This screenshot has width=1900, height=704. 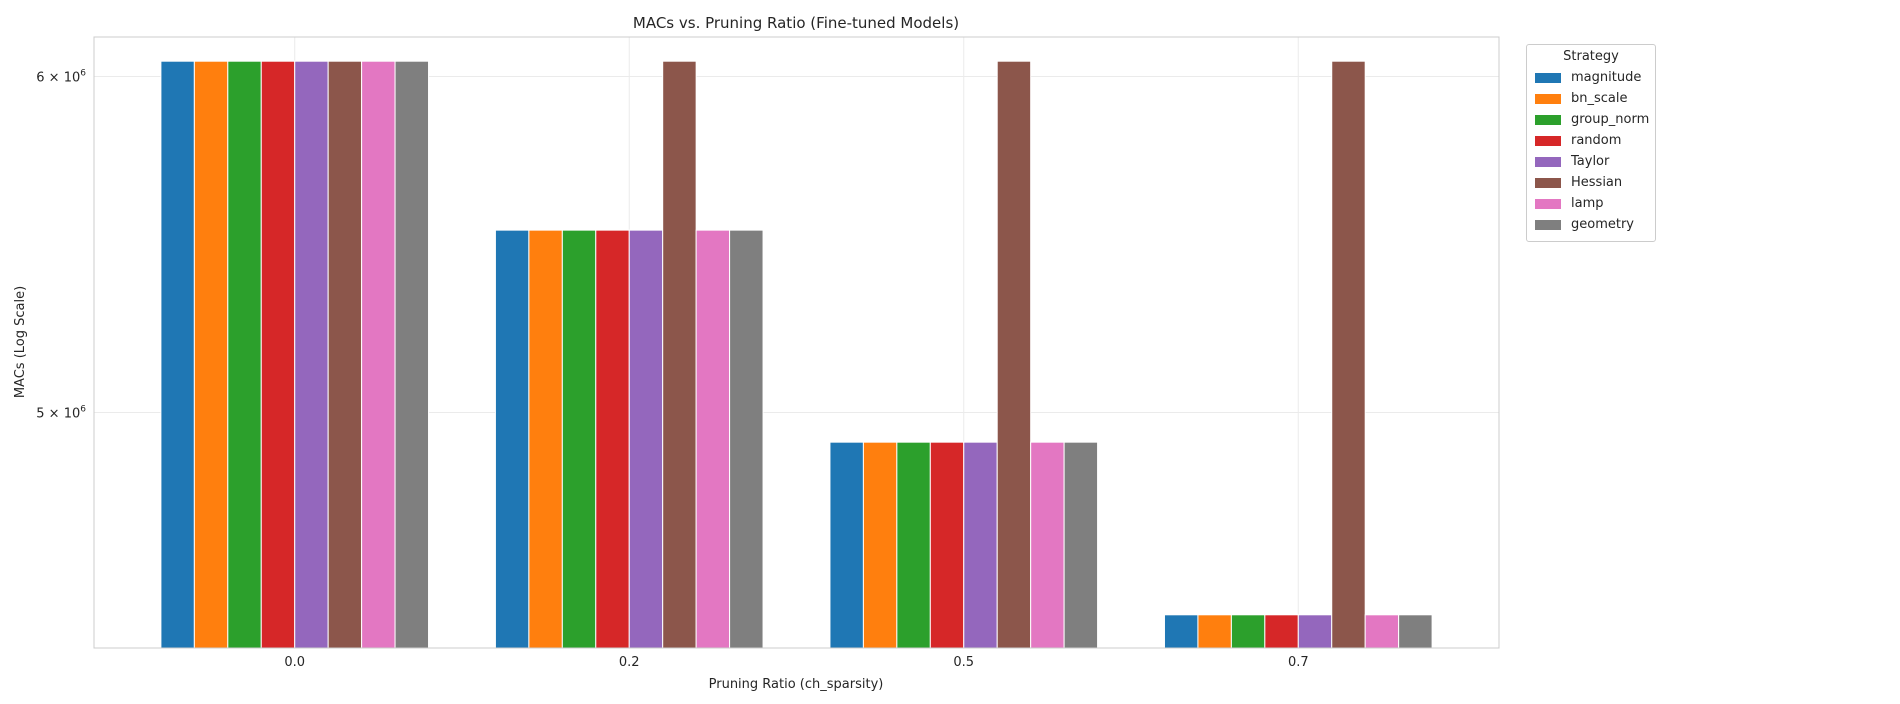 What do you see at coordinates (1014, 354) in the screenshot?
I see `bar-Hessian-0.5` at bounding box center [1014, 354].